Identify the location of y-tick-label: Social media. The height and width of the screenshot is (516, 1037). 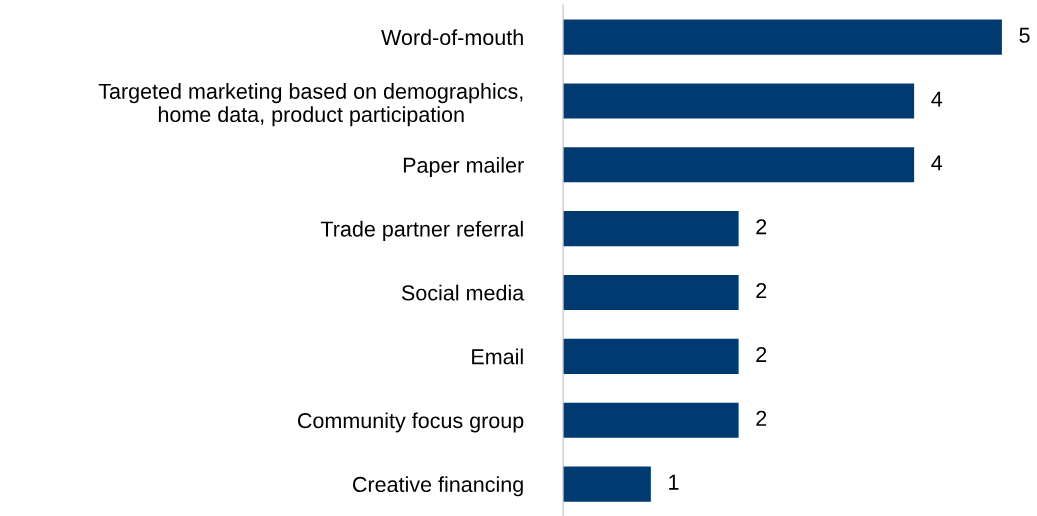
(463, 292).